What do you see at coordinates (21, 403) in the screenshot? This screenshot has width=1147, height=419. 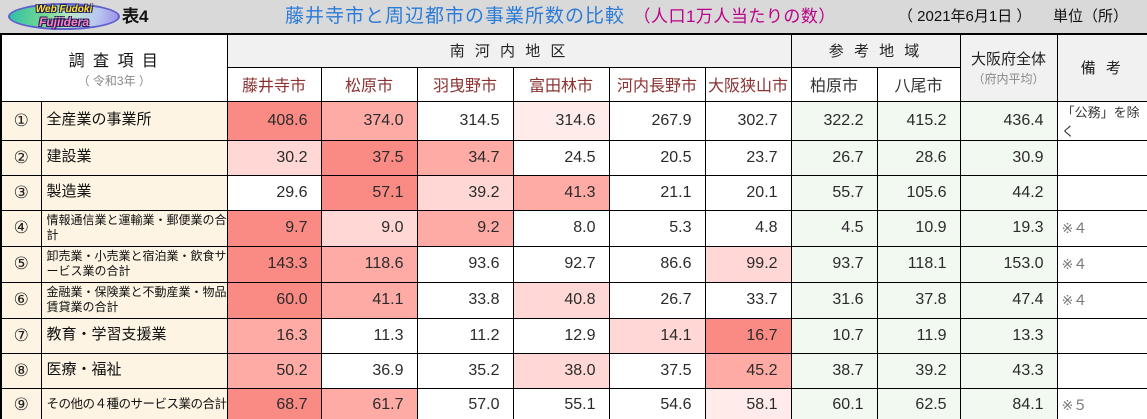 I see `row-number: ⑨` at bounding box center [21, 403].